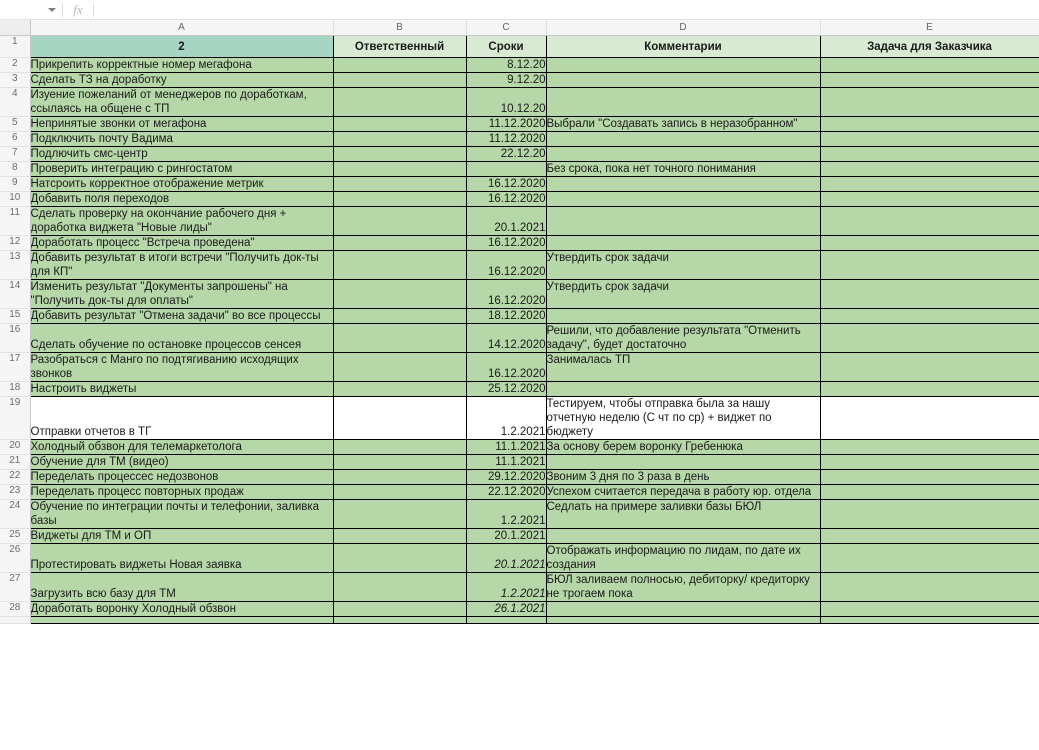 The width and height of the screenshot is (1039, 750). I want to click on header-cell-b: Ответственный, so click(399, 46).